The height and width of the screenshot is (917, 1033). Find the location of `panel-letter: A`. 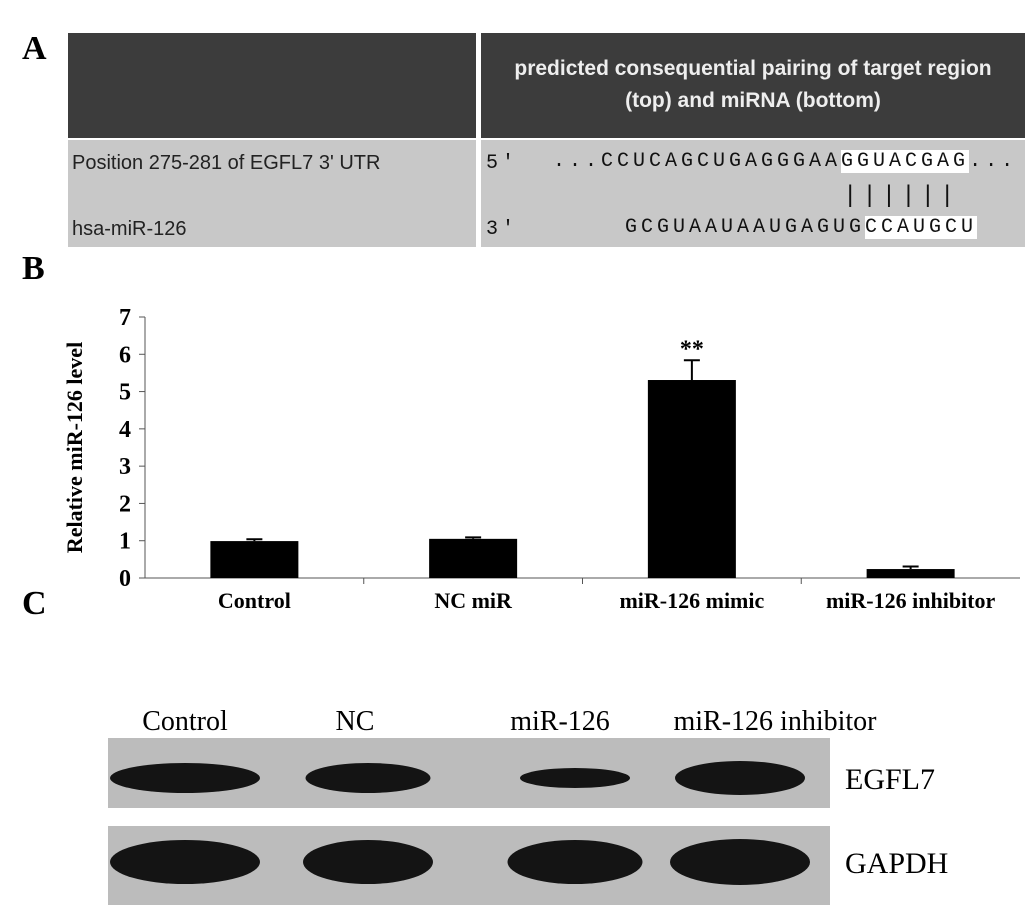

panel-letter: A is located at coordinates (34, 48).